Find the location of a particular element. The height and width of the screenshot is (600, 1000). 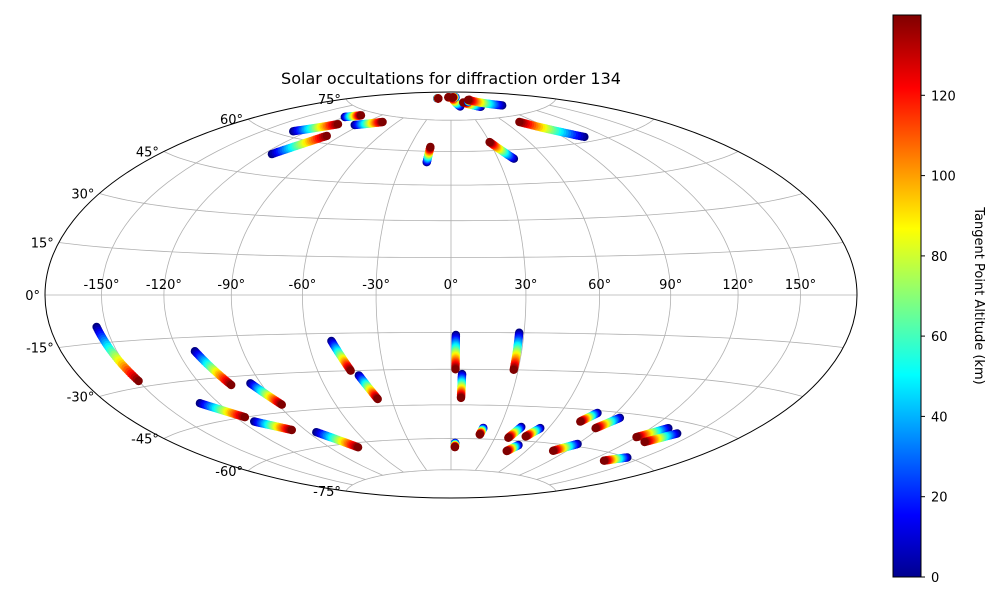

x-tick-label: 0° is located at coordinates (451, 285).